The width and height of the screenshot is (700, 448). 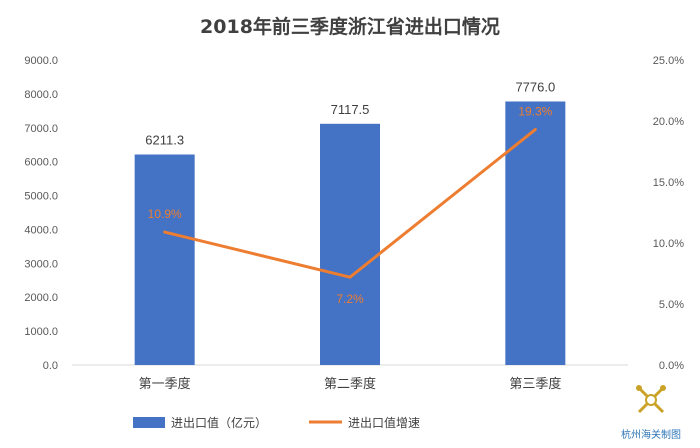 What do you see at coordinates (651, 434) in the screenshot?
I see `watermark-text: 杭州海关制图` at bounding box center [651, 434].